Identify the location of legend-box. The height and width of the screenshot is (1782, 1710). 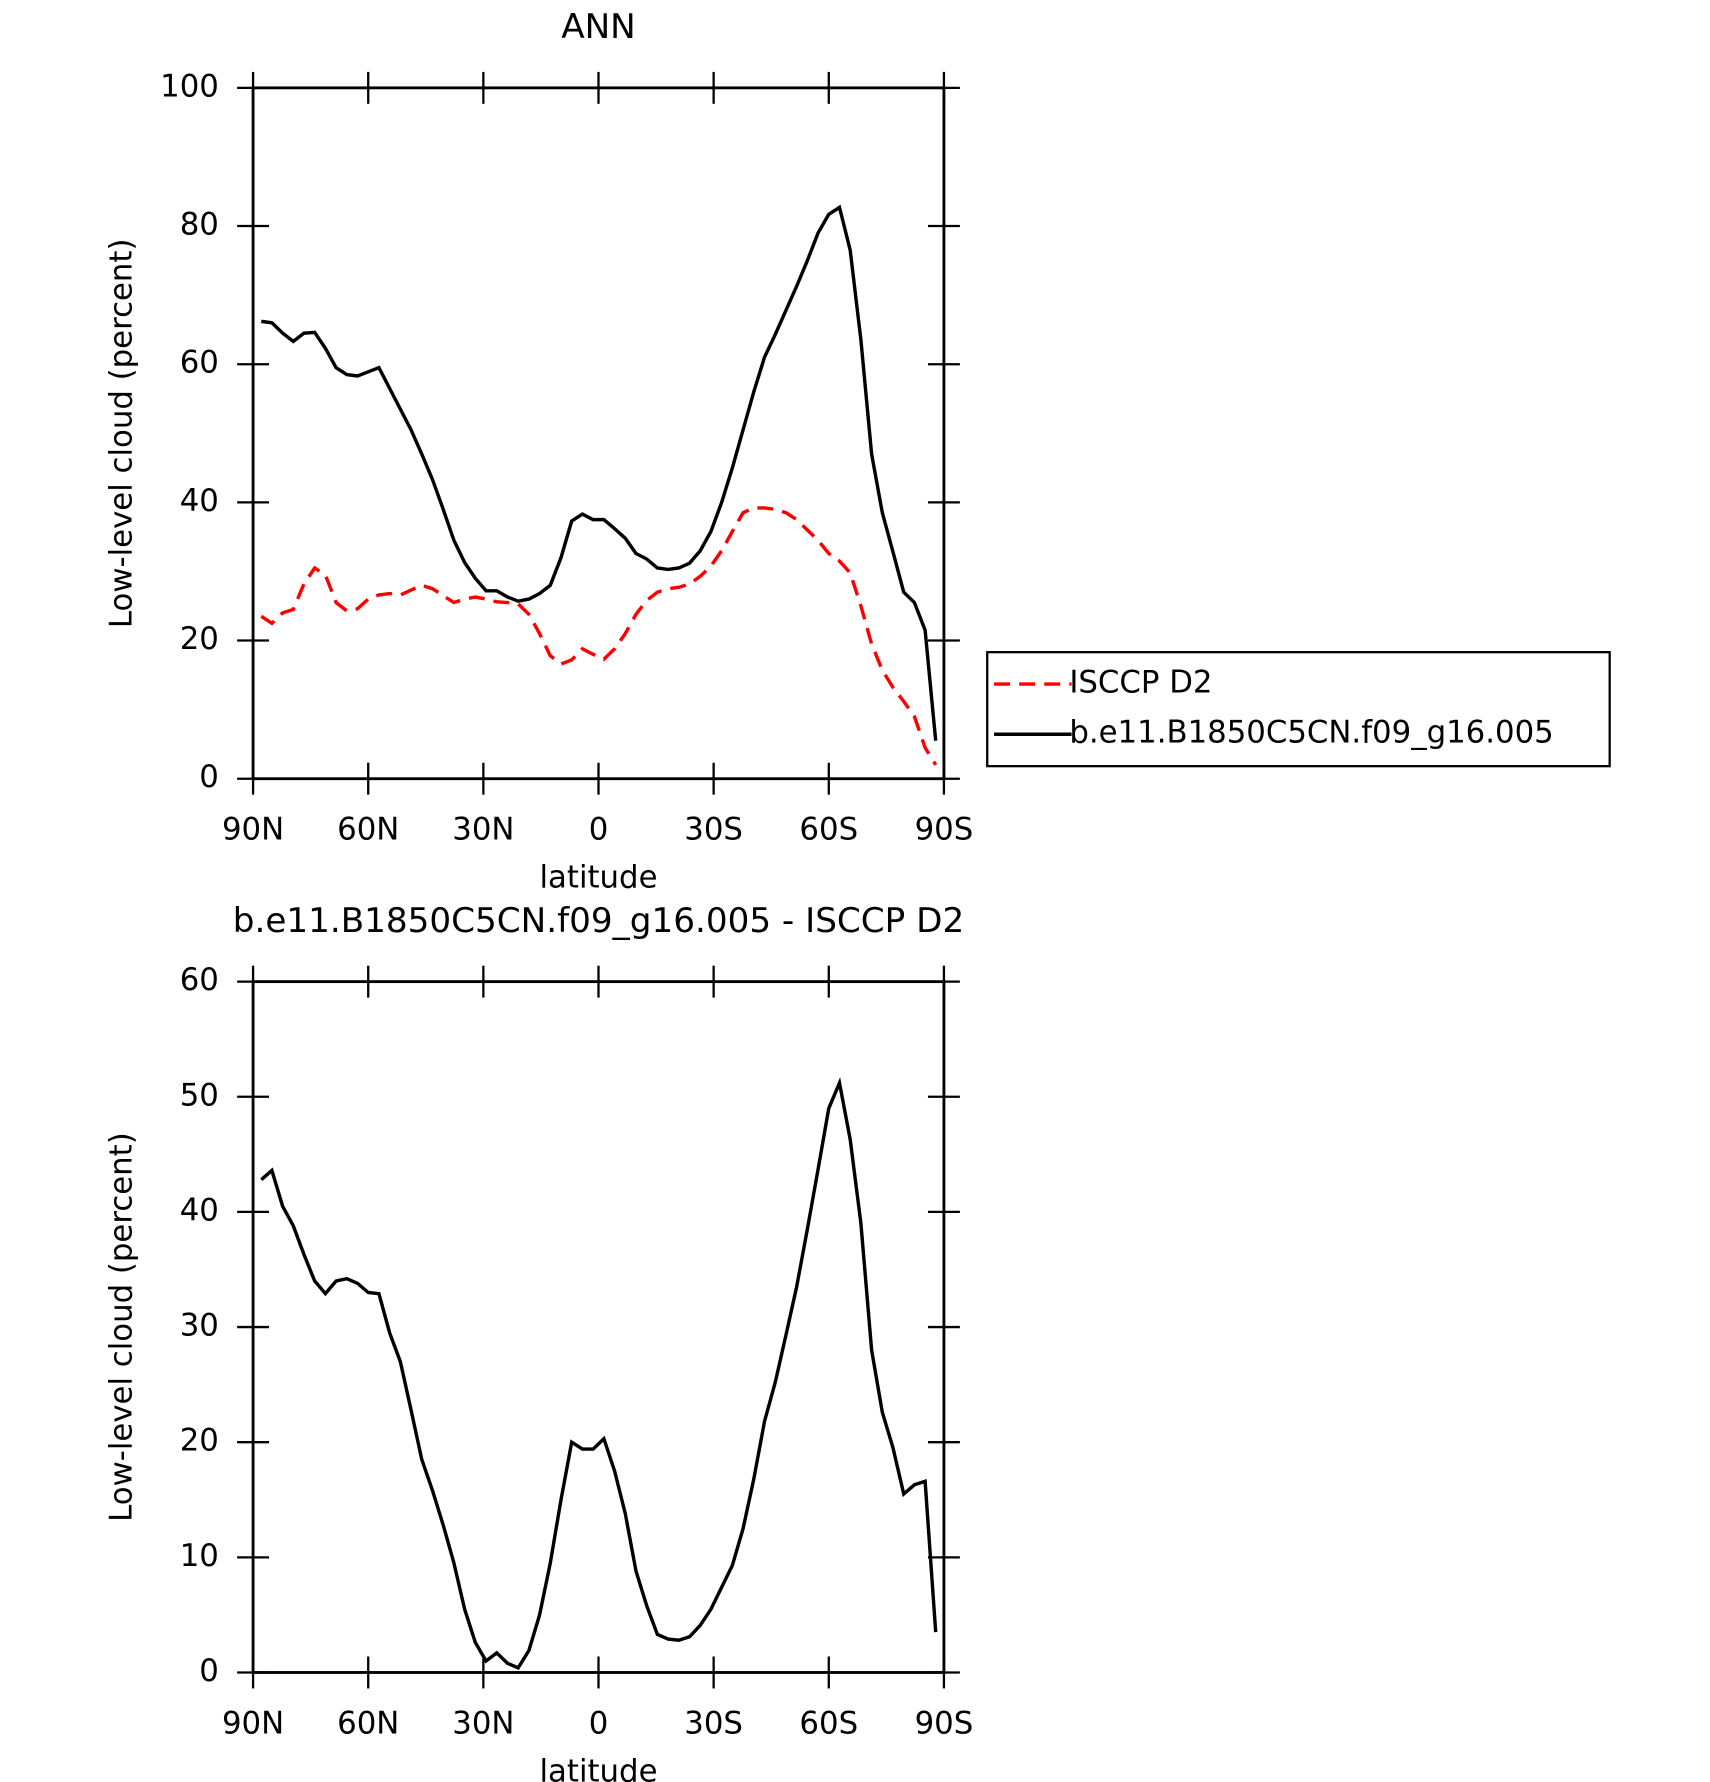
(1298, 709).